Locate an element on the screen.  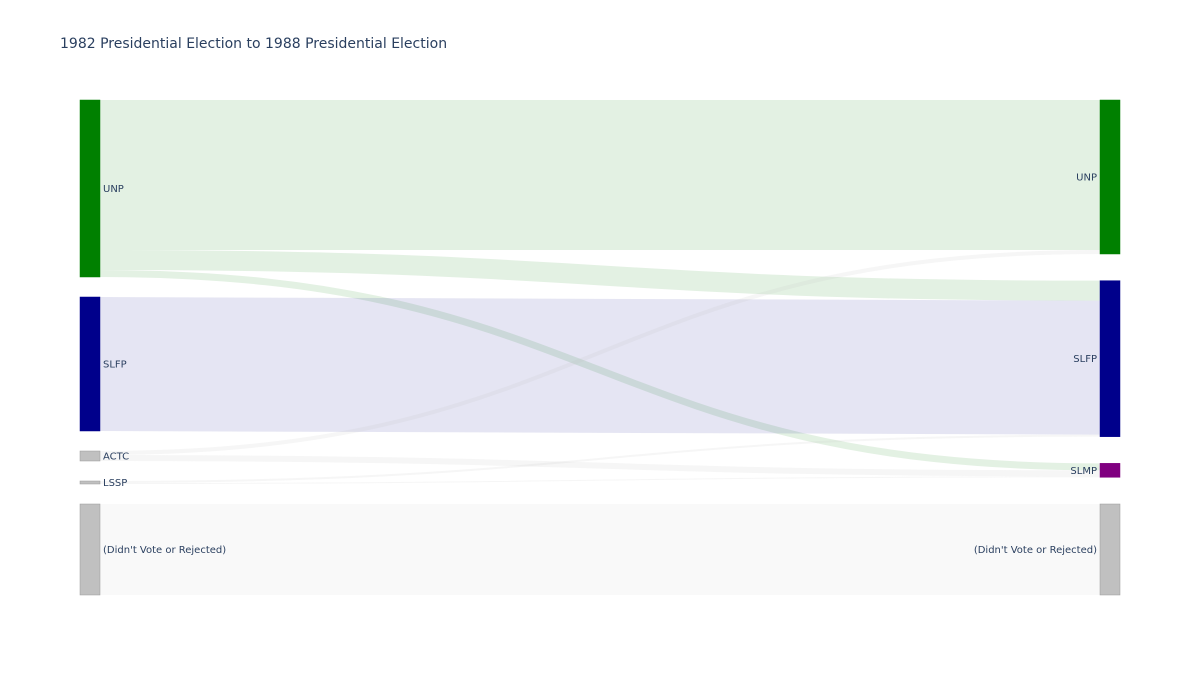
node-label: SLMP is located at coordinates (1083, 471).